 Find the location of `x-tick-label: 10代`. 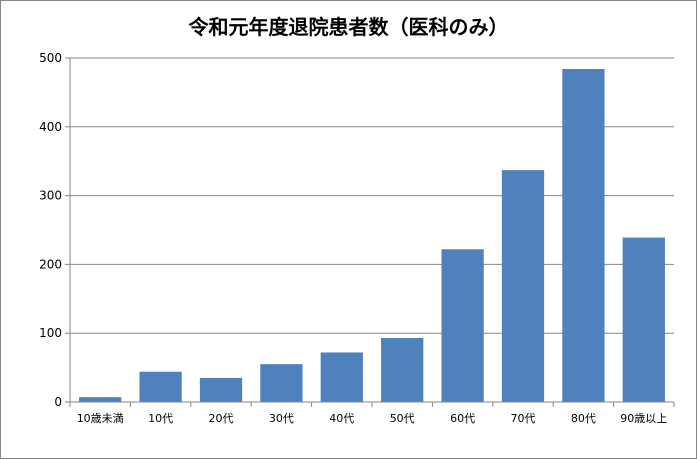

x-tick-label: 10代 is located at coordinates (160, 418).